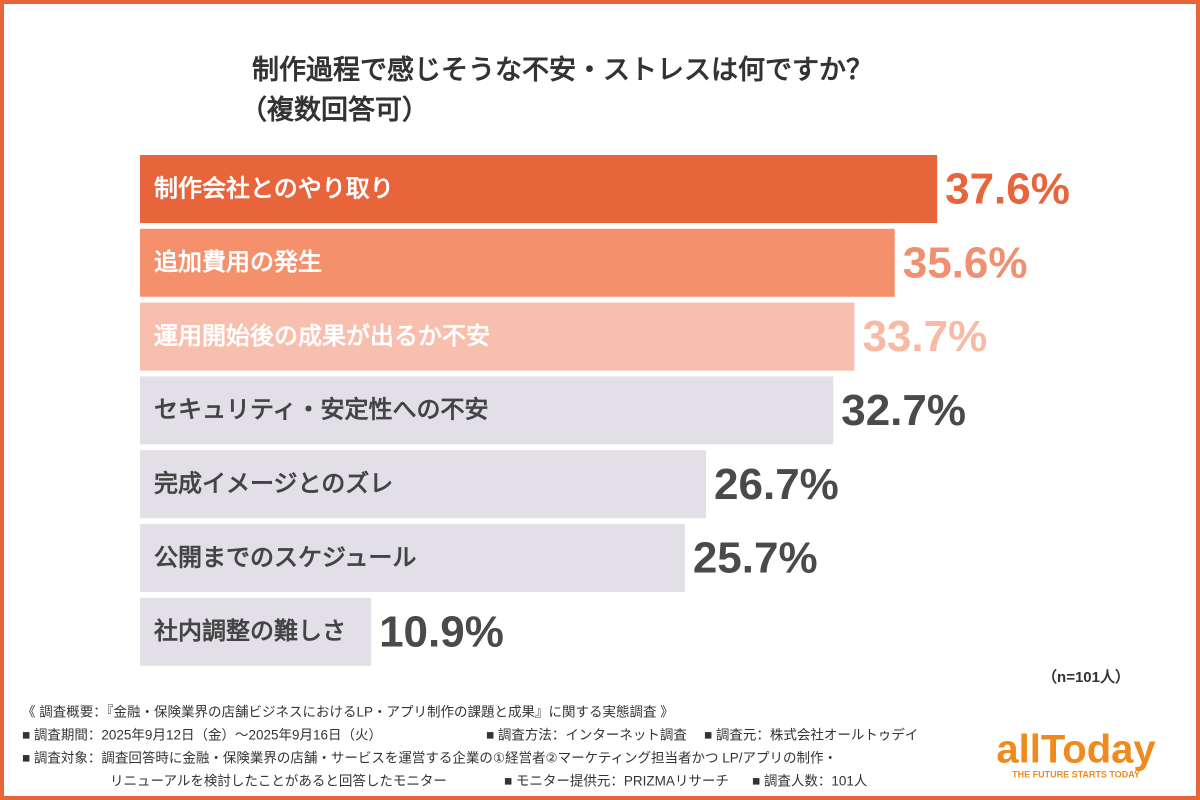 This screenshot has height=800, width=1200. What do you see at coordinates (202, 735) in the screenshot?
I see `survey-note: ■ 調査期間：2025年9月12日（金）〜2025年9月16日（火）` at bounding box center [202, 735].